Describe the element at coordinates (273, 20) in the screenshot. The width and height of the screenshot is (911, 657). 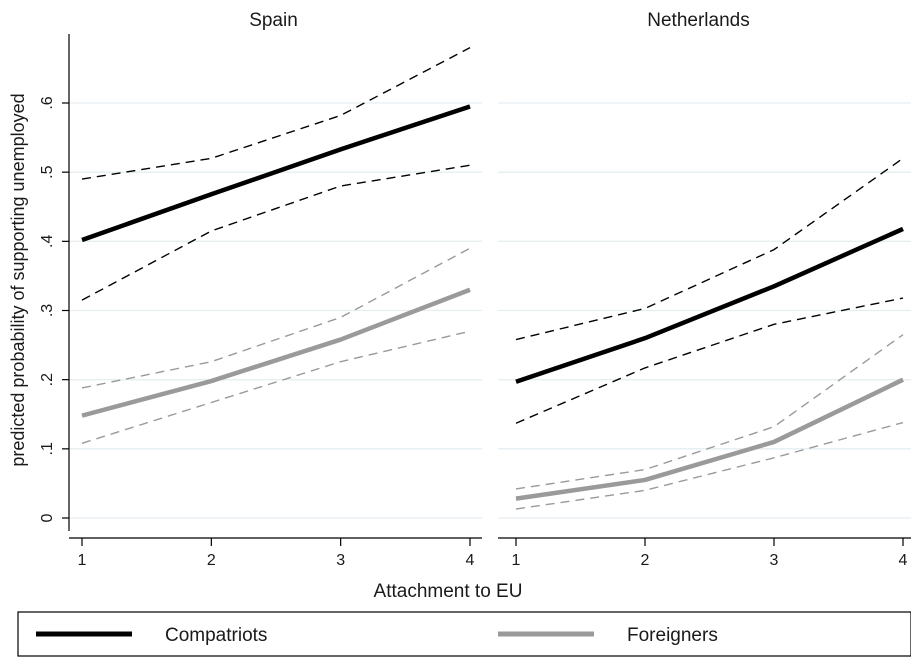
I see `panel-title-spain: Spain` at that location.